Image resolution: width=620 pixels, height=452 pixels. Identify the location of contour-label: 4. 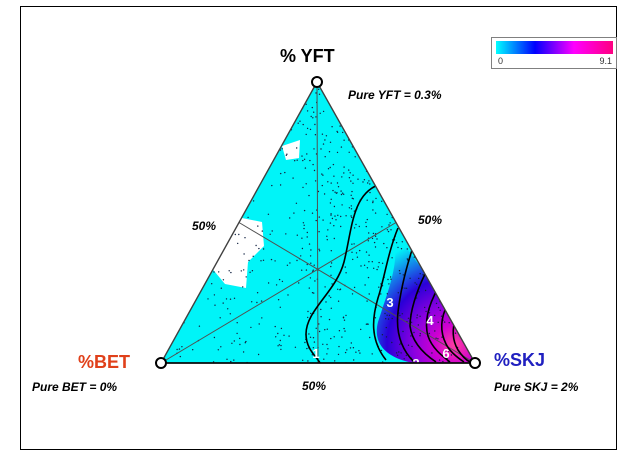
(430, 320).